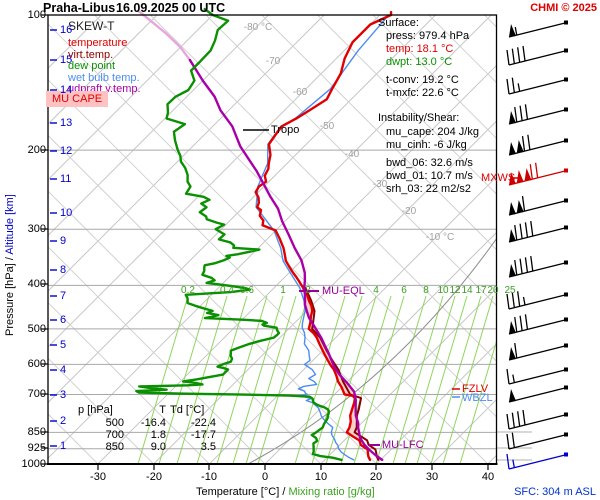 This screenshot has width=600, height=500. What do you see at coordinates (164, 35) in the screenshot?
I see `curve-updraft_virt_temp_overshoot` at bounding box center [164, 35].